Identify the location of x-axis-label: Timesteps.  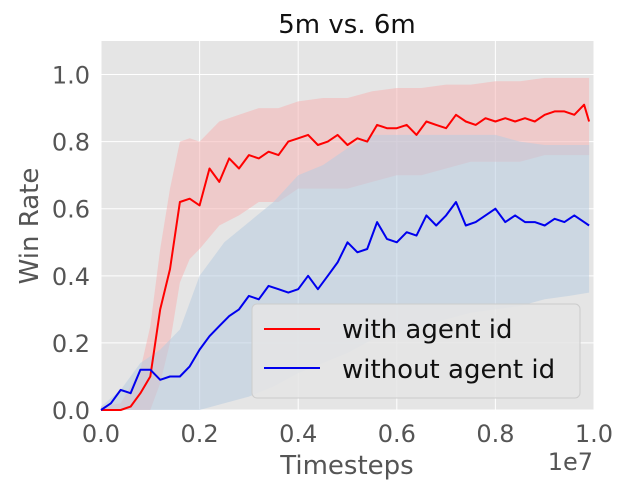
(346, 466).